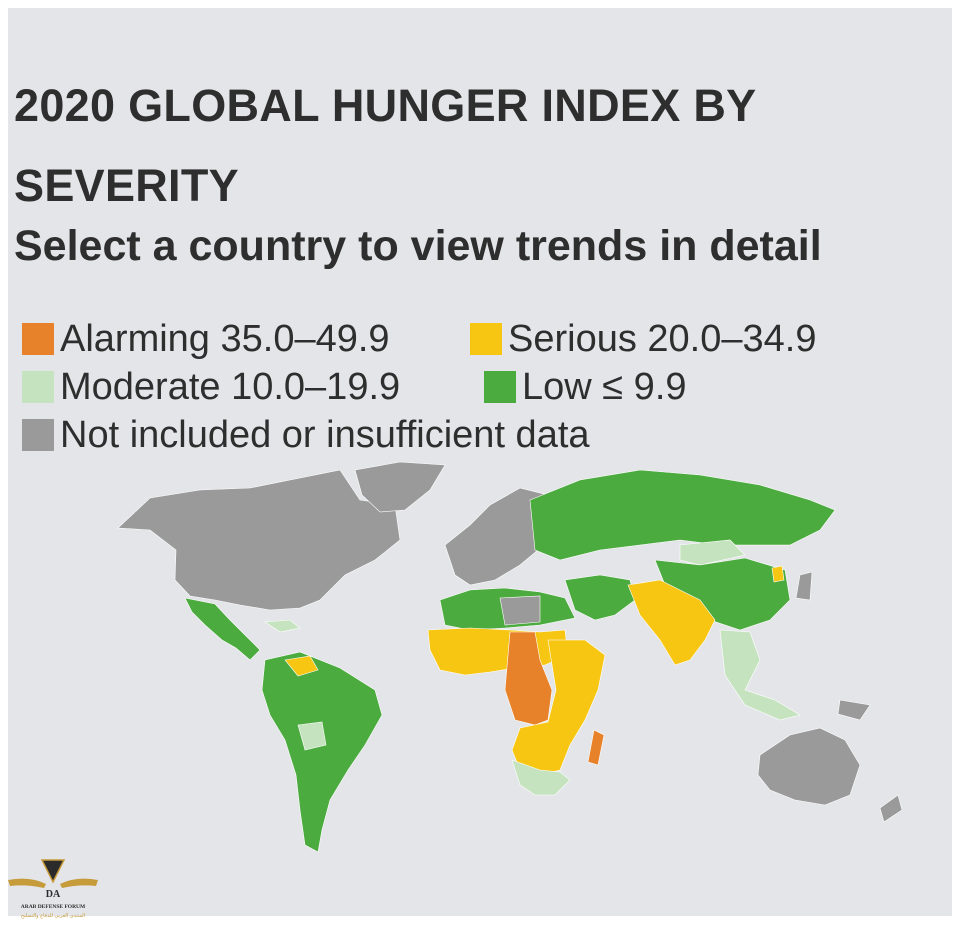 The image size is (960, 928). Describe the element at coordinates (520, 610) in the screenshot. I see `region-libya` at that location.